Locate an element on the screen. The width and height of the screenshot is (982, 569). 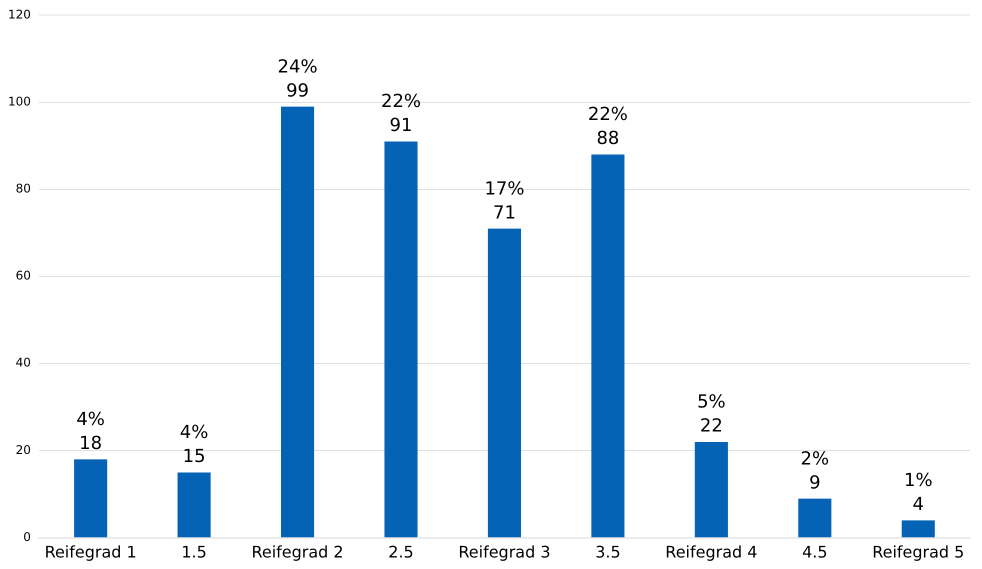
x-tick-label: Reifegrad 2 is located at coordinates (297, 552).